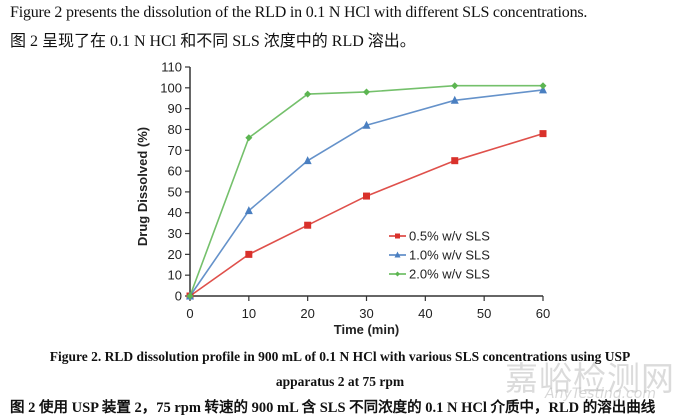 The height and width of the screenshot is (419, 680). What do you see at coordinates (175, 275) in the screenshot?
I see `y-tick-label: 10` at bounding box center [175, 275].